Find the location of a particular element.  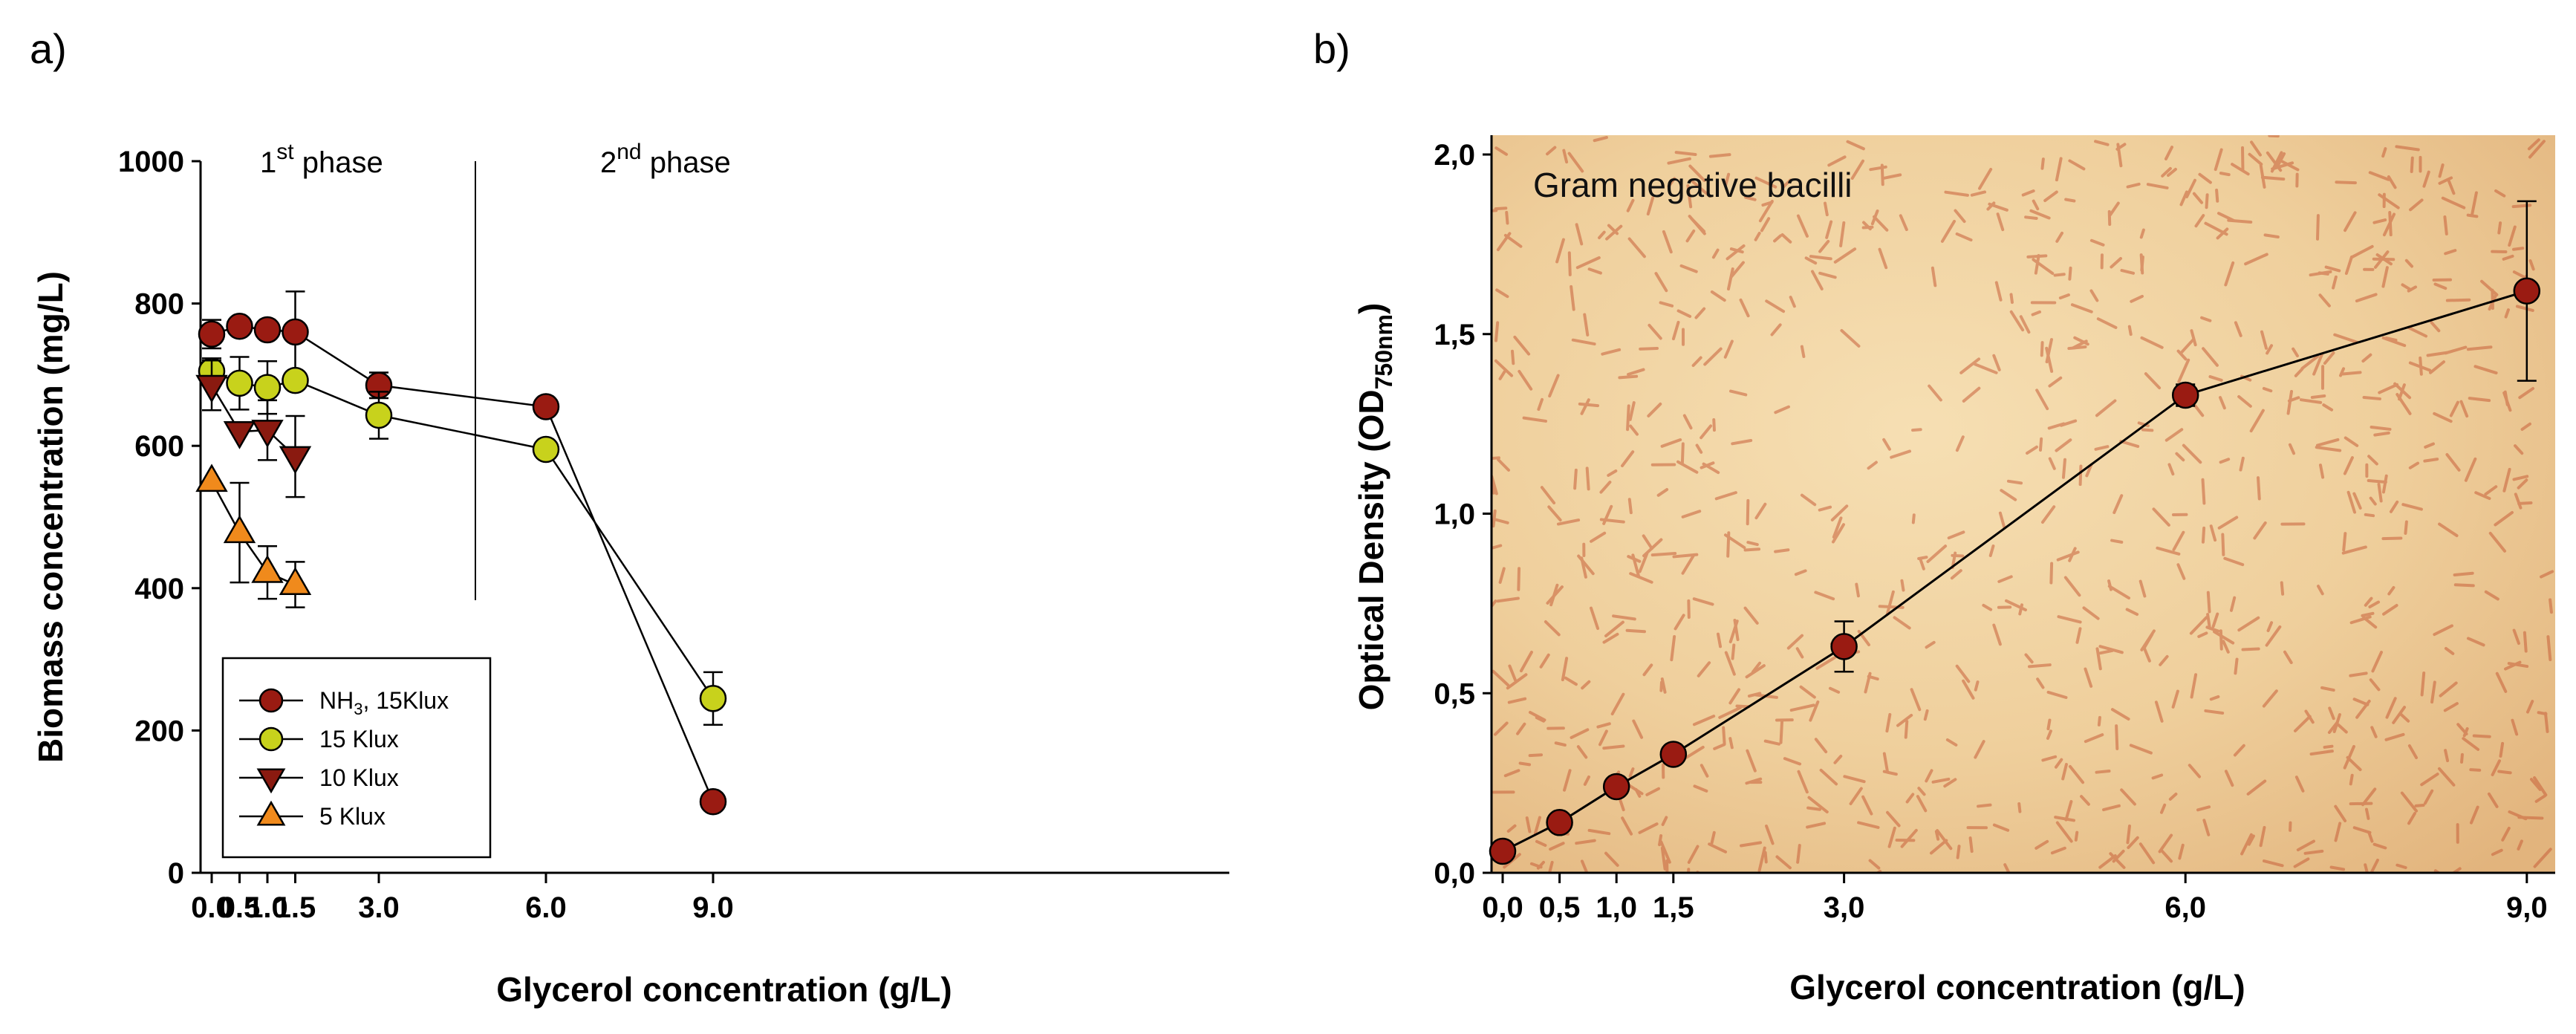

micrograph-caption: Gram negative bacilli is located at coordinates (1693, 185).